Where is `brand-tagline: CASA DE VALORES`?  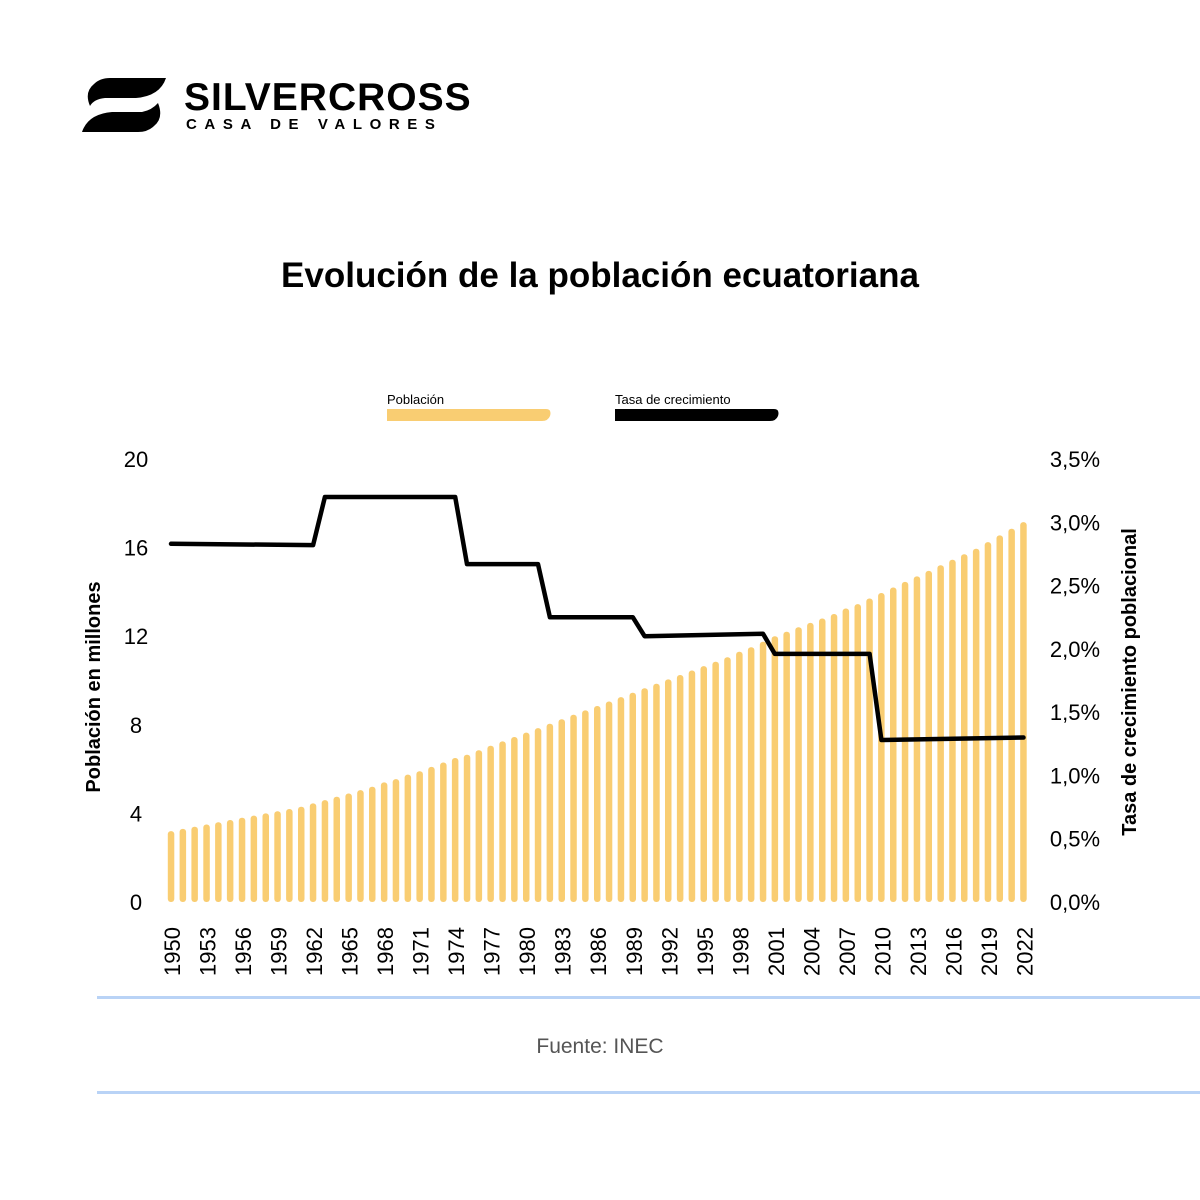 brand-tagline: CASA DE VALORES is located at coordinates (314, 124).